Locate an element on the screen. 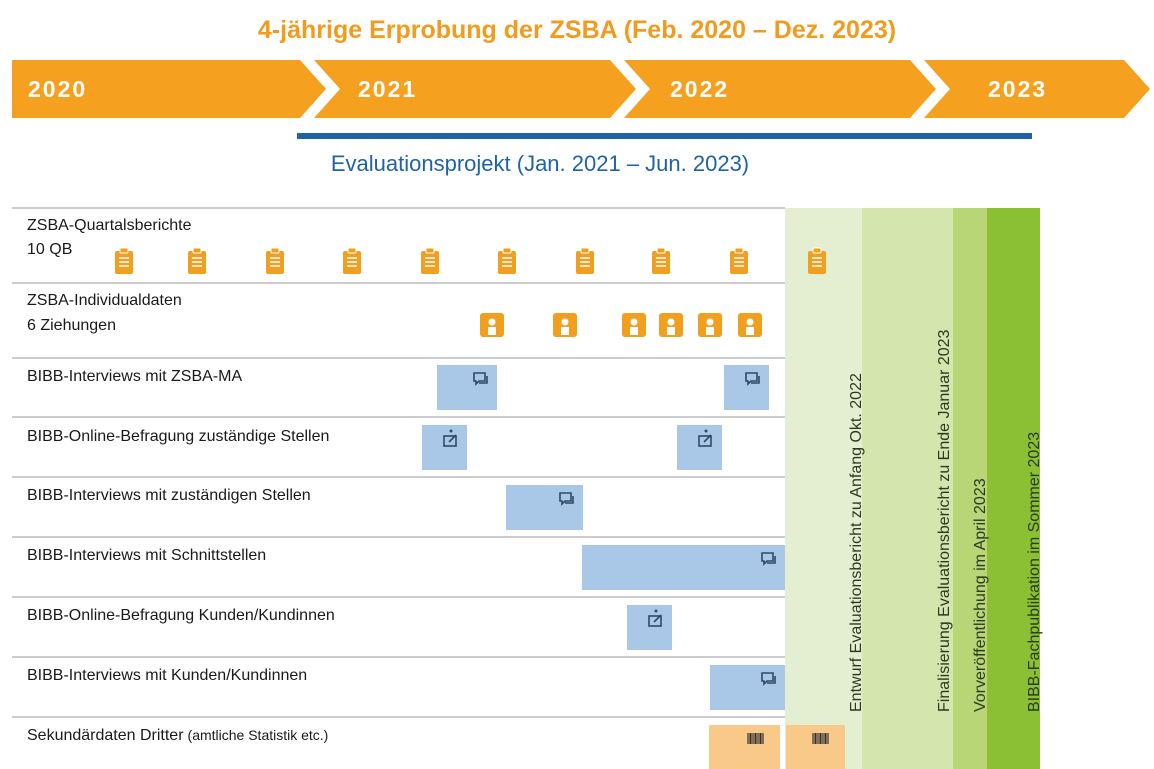 The height and width of the screenshot is (769, 1154). row-label: BIBB-Interviews mit zuständigen Stellen is located at coordinates (169, 495).